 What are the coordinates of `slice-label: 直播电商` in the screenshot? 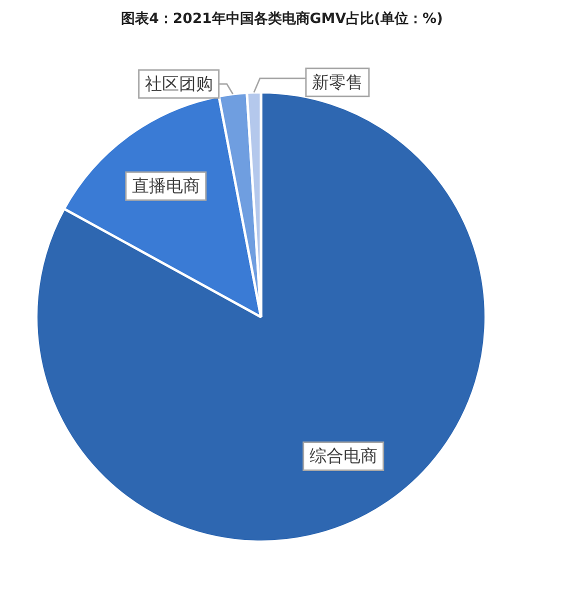 It's located at (166, 186).